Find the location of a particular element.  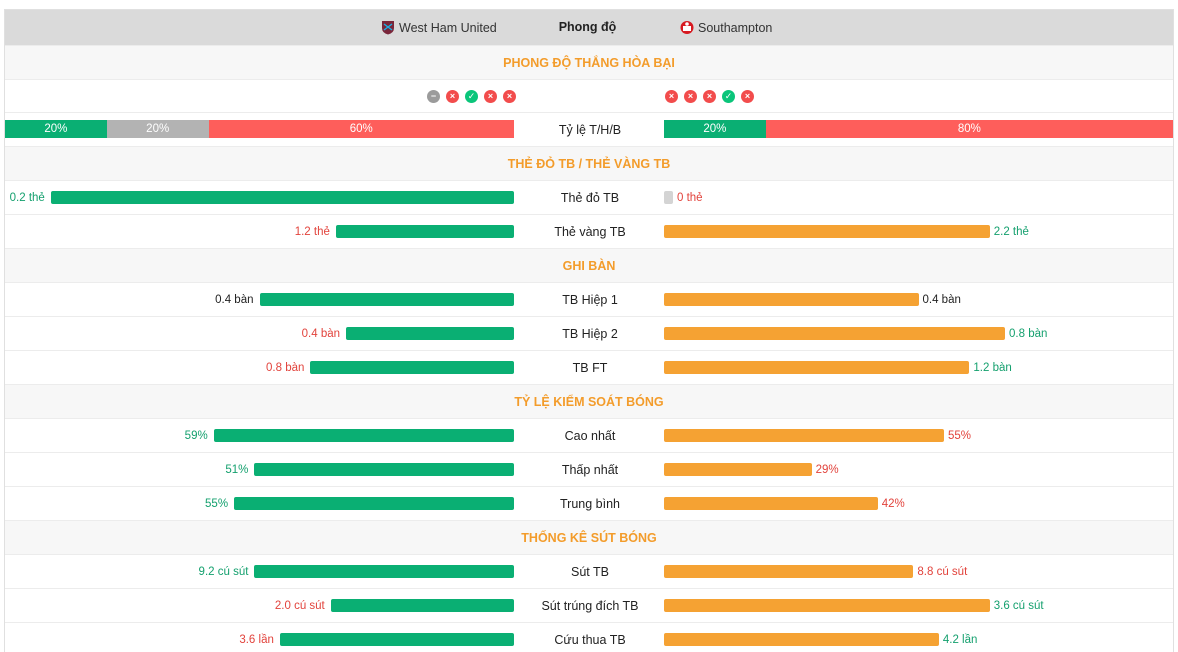

stat-row: 3.6 lần Cứu thua TB 4.2 lần is located at coordinates (589, 637).